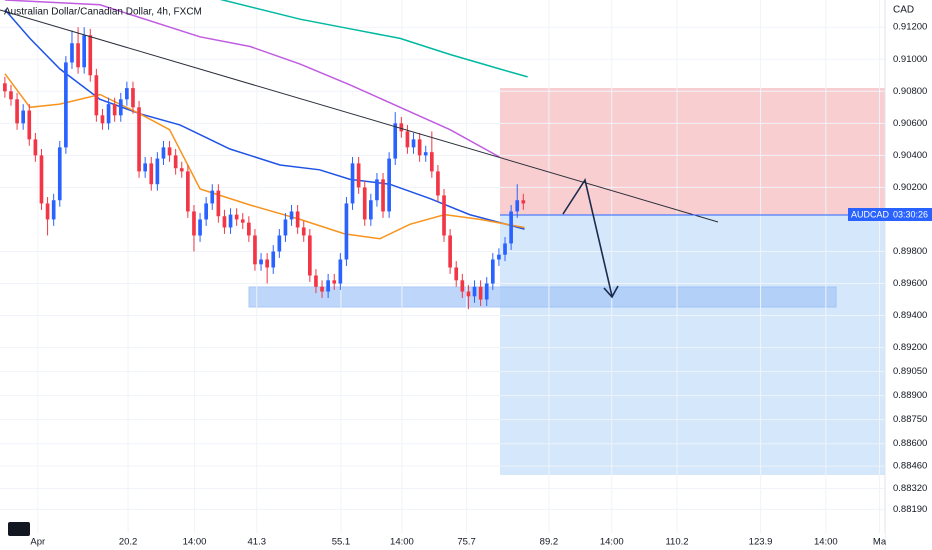 This screenshot has height=550, width=932. I want to click on stop-zone, so click(692, 151).